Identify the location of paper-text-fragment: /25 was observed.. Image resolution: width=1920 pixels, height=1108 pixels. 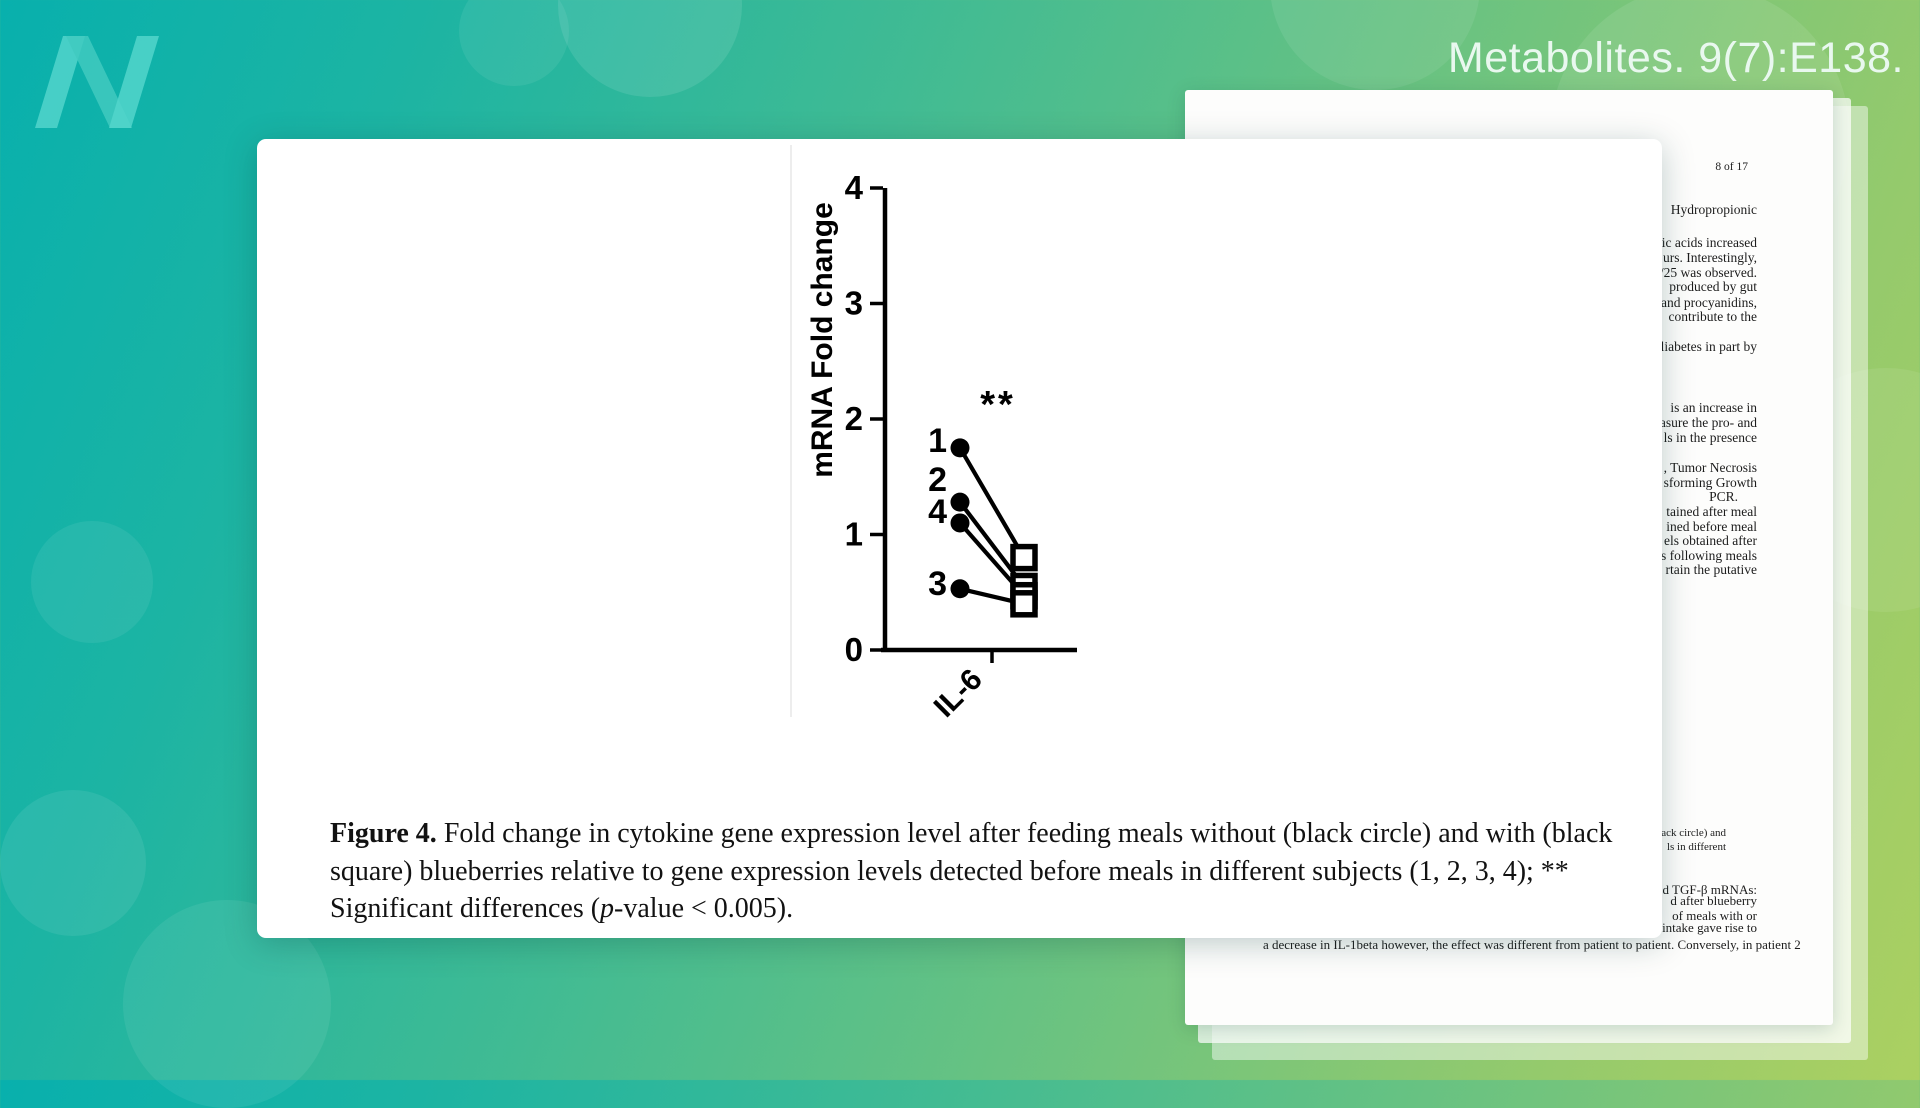
(1708, 272).